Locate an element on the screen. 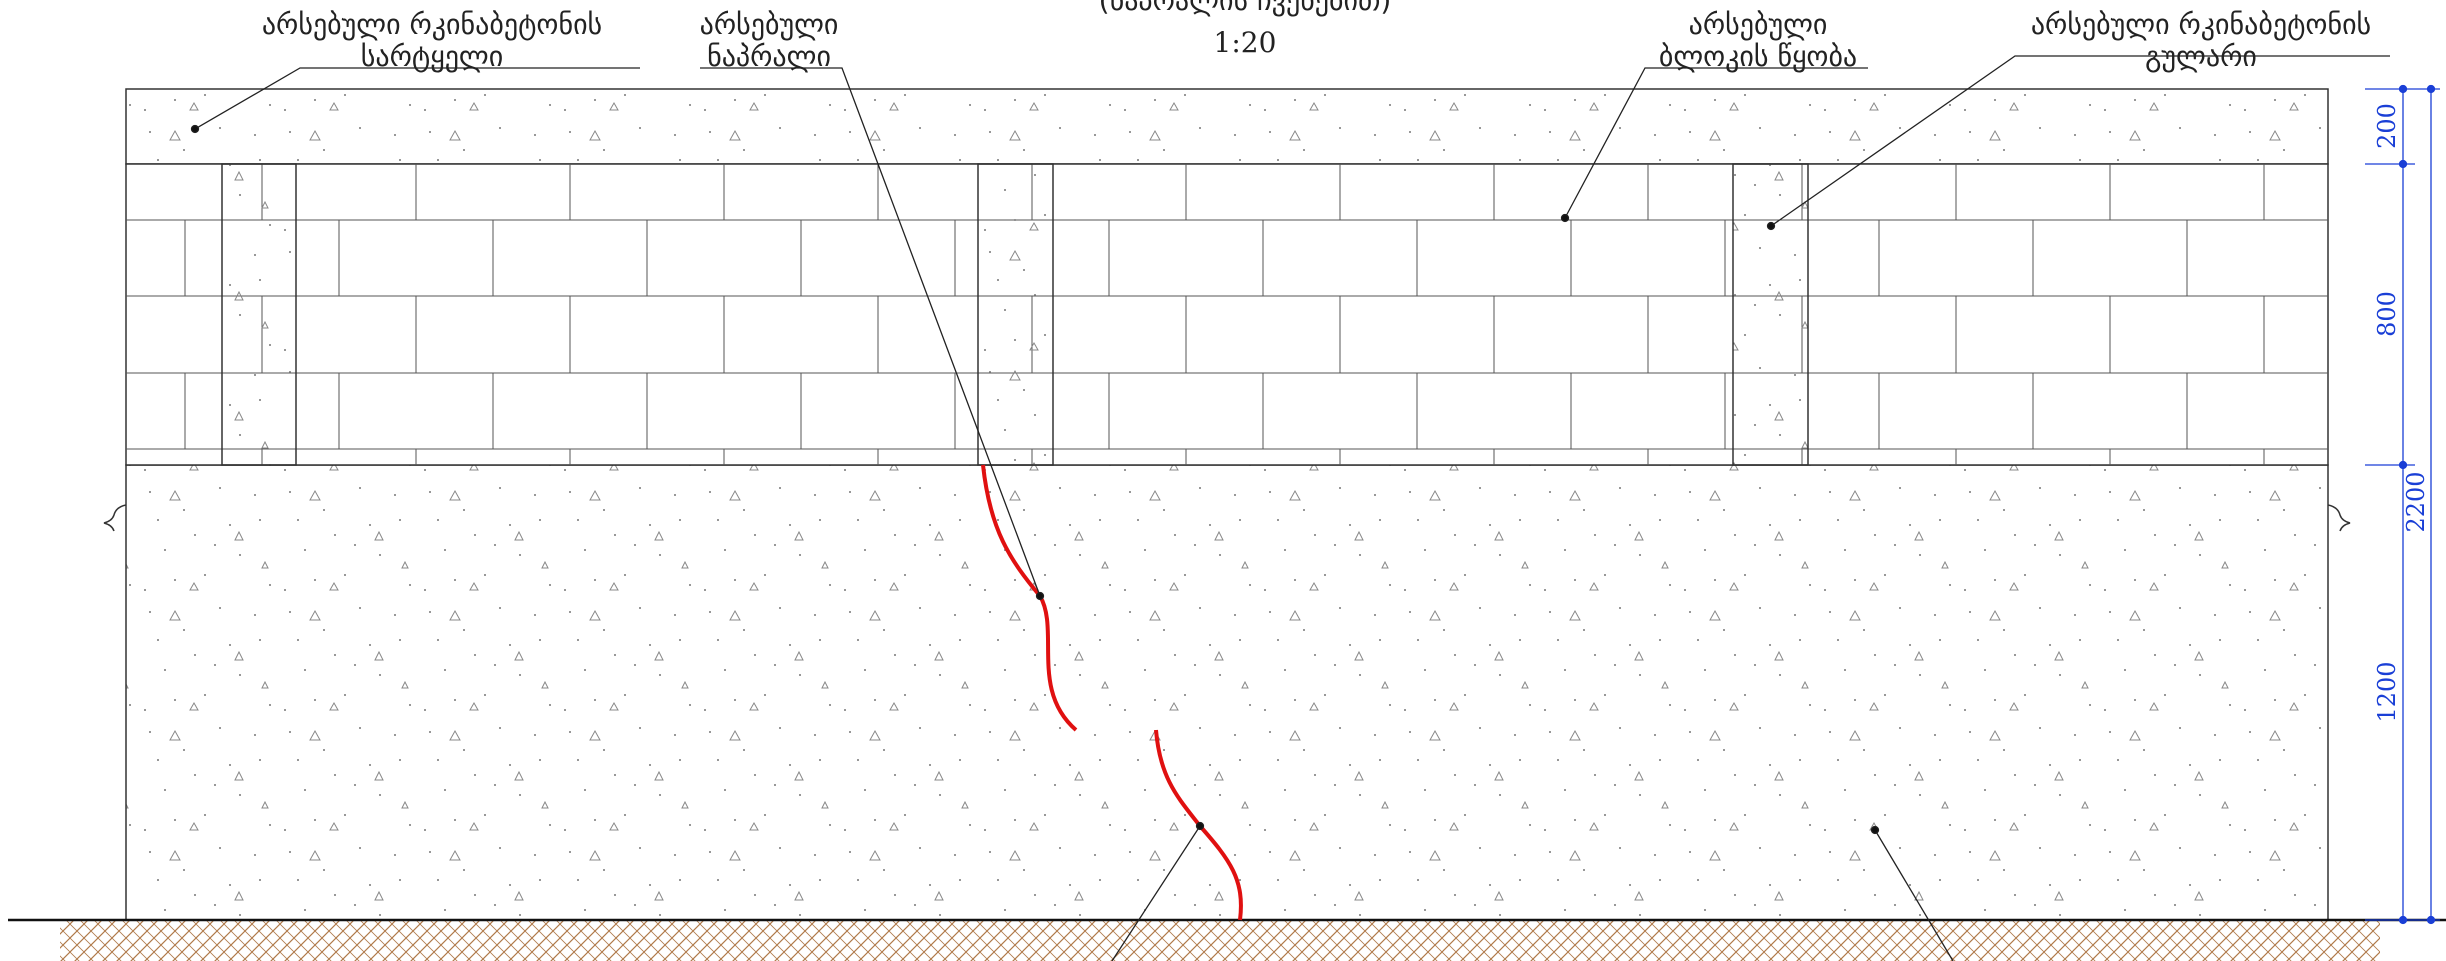  dimension-text: 1200 is located at coordinates (2387, 691).